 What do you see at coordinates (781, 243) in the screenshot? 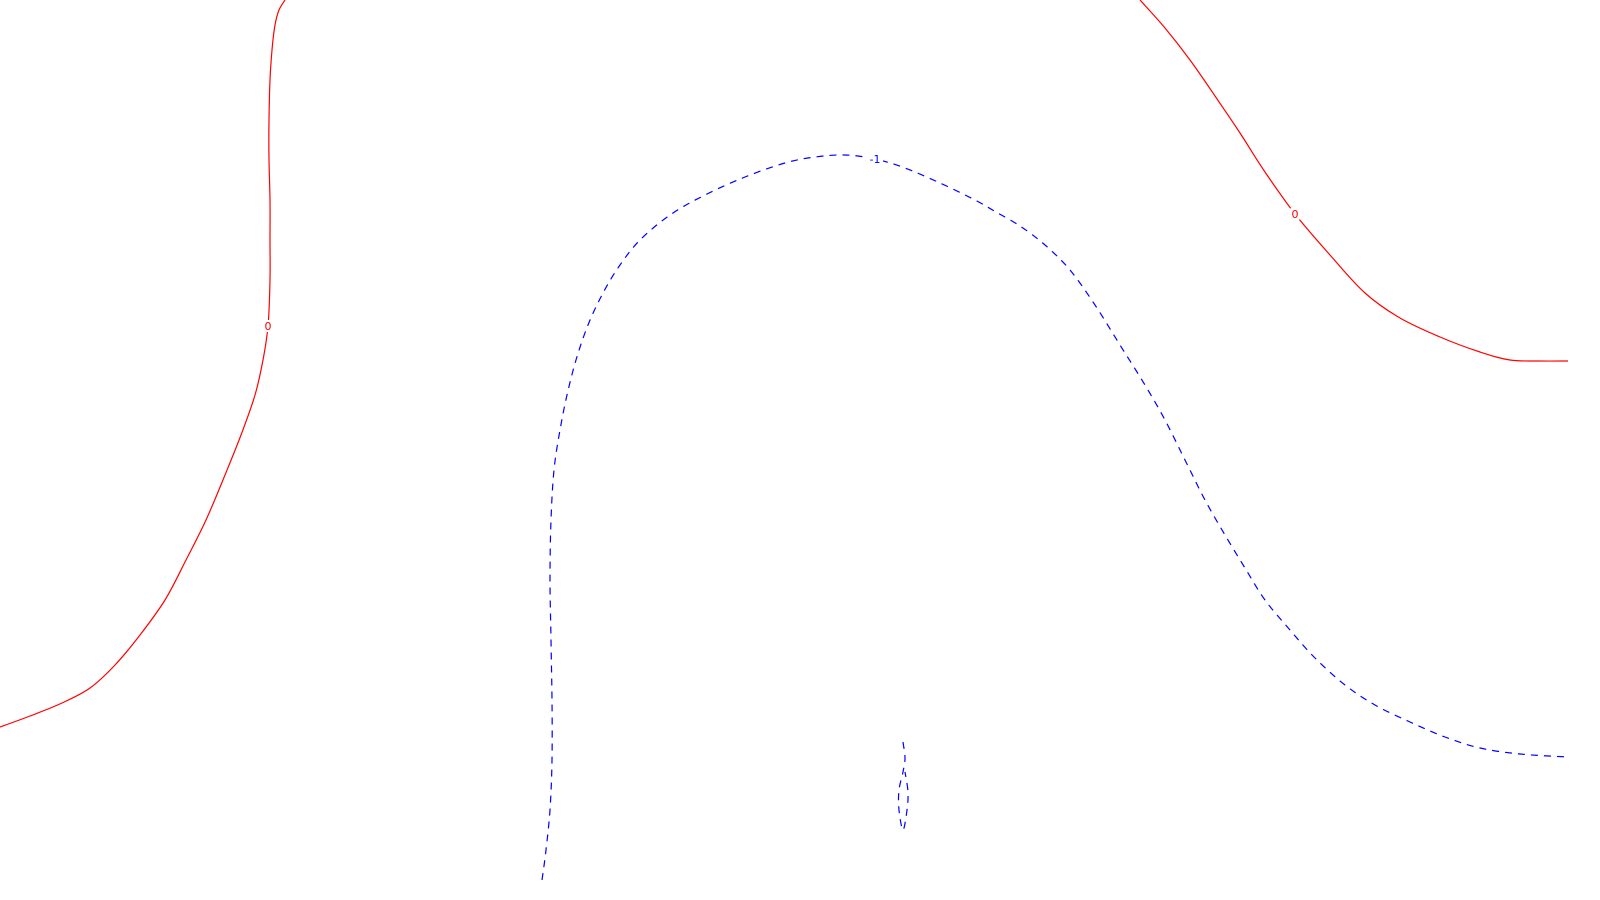
I see `contour-label-layer: 0 0 -1` at bounding box center [781, 243].